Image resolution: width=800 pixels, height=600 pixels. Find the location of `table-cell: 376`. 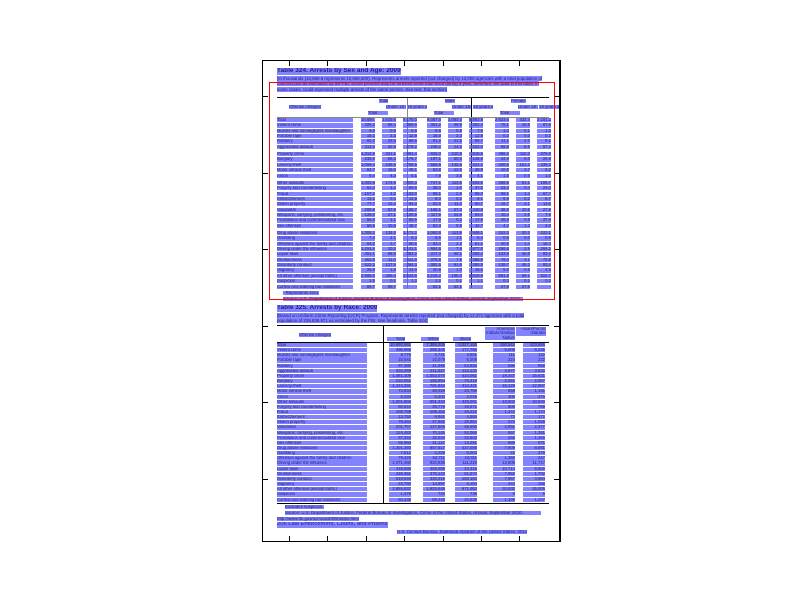

table-cell: 376 is located at coordinates (534, 396).